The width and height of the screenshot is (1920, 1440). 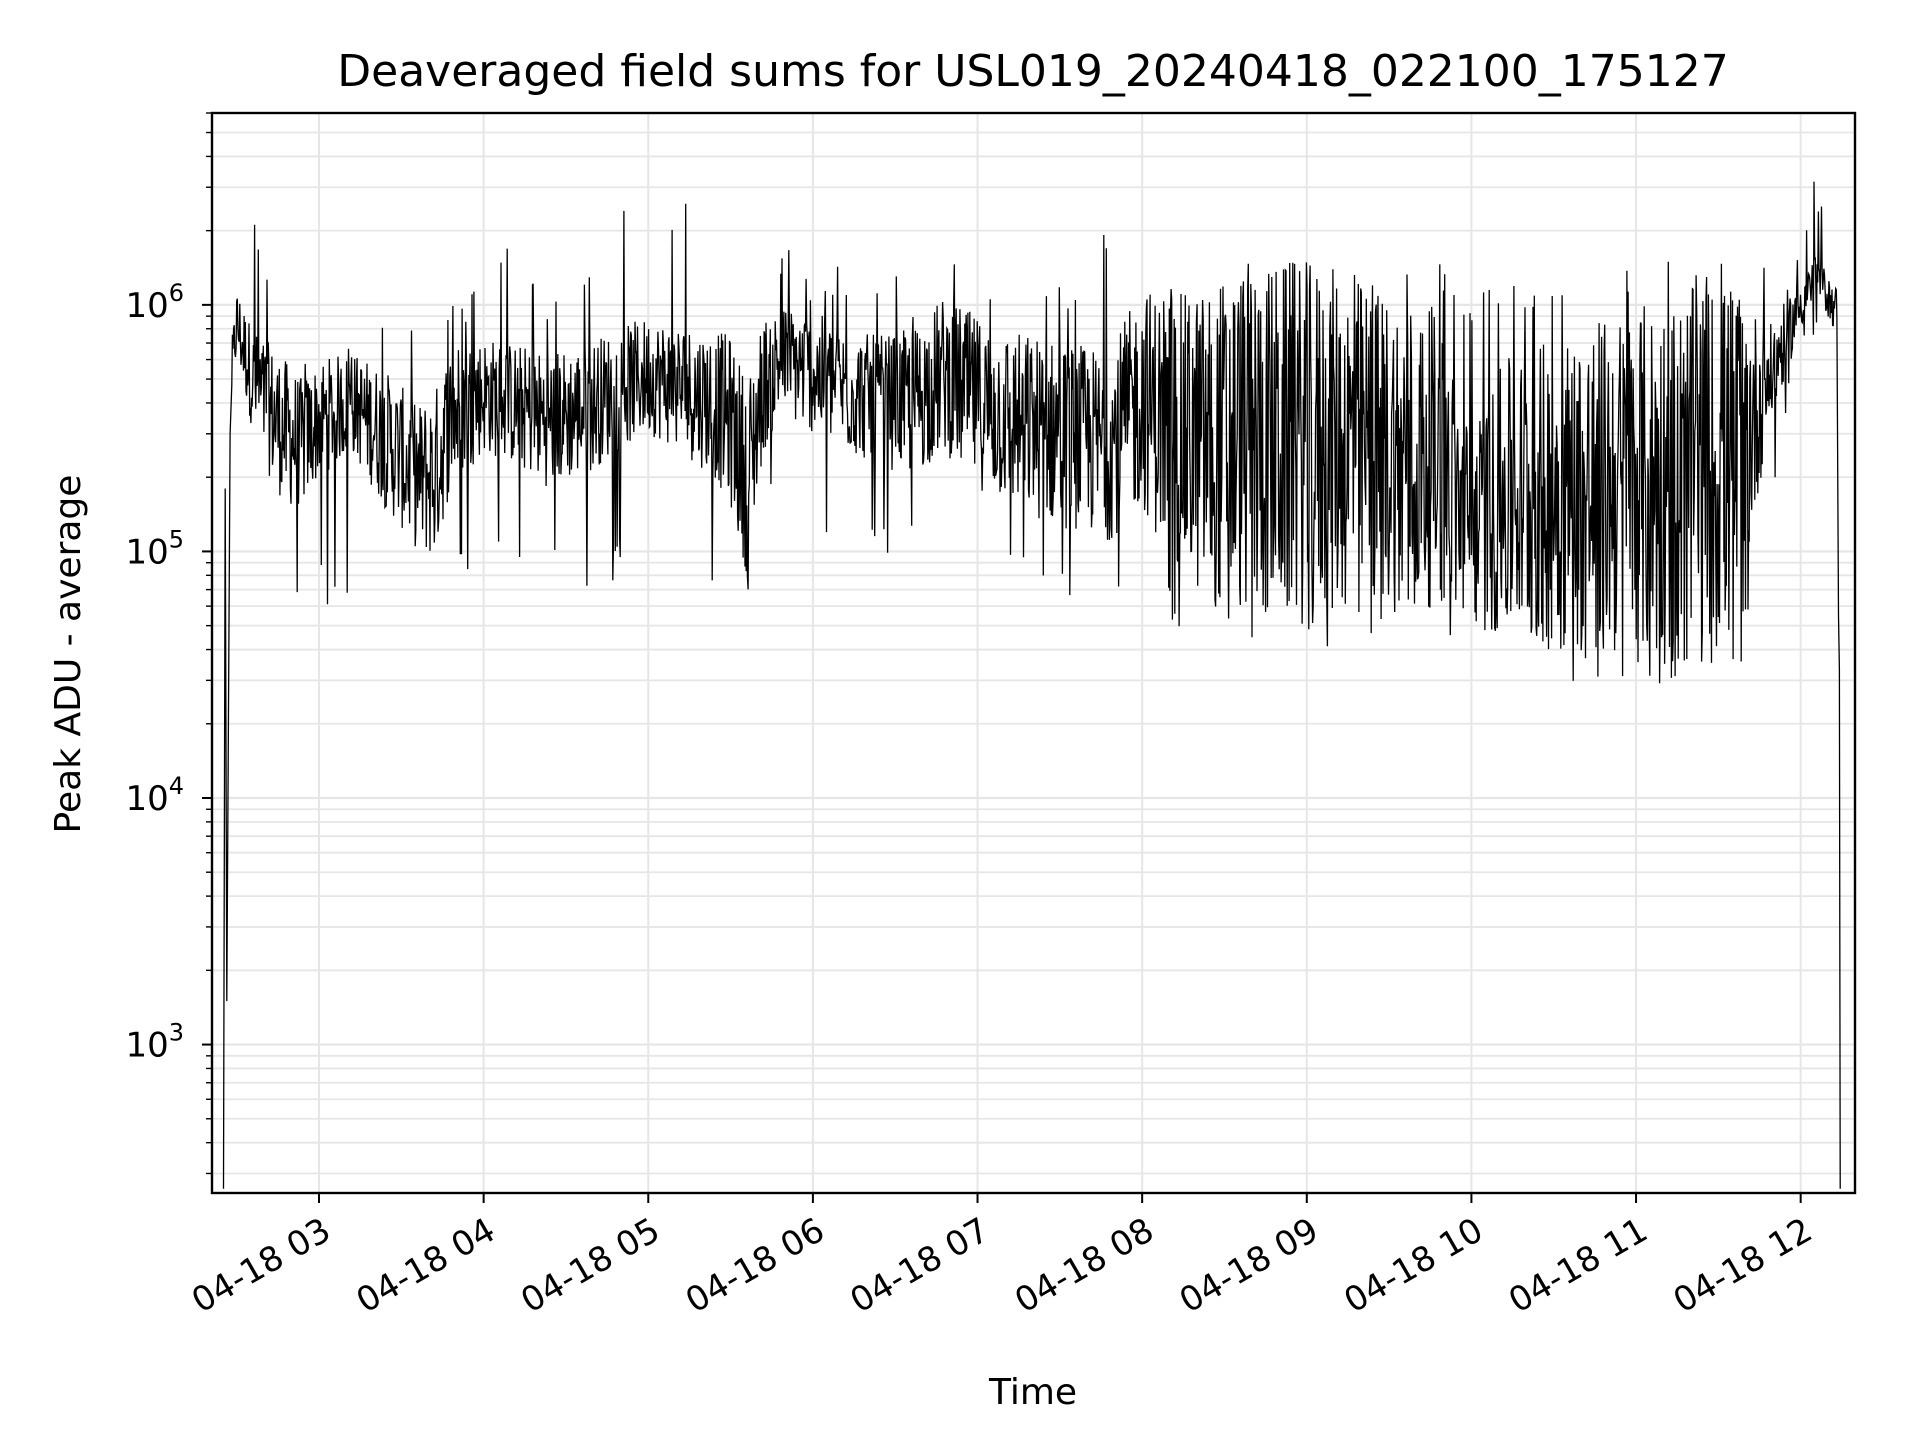 I want to click on y-axis-label: Peak ADU - average, so click(x=68, y=654).